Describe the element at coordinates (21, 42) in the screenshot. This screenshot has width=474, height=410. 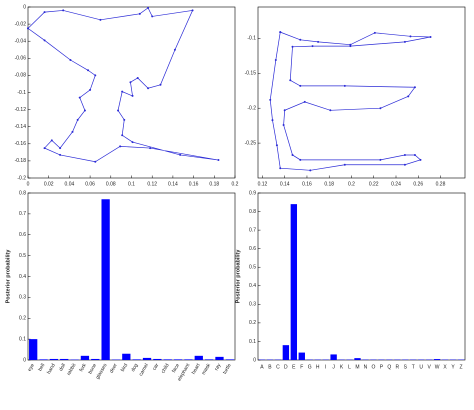
I see `y-tick-label: -0.04` at that location.